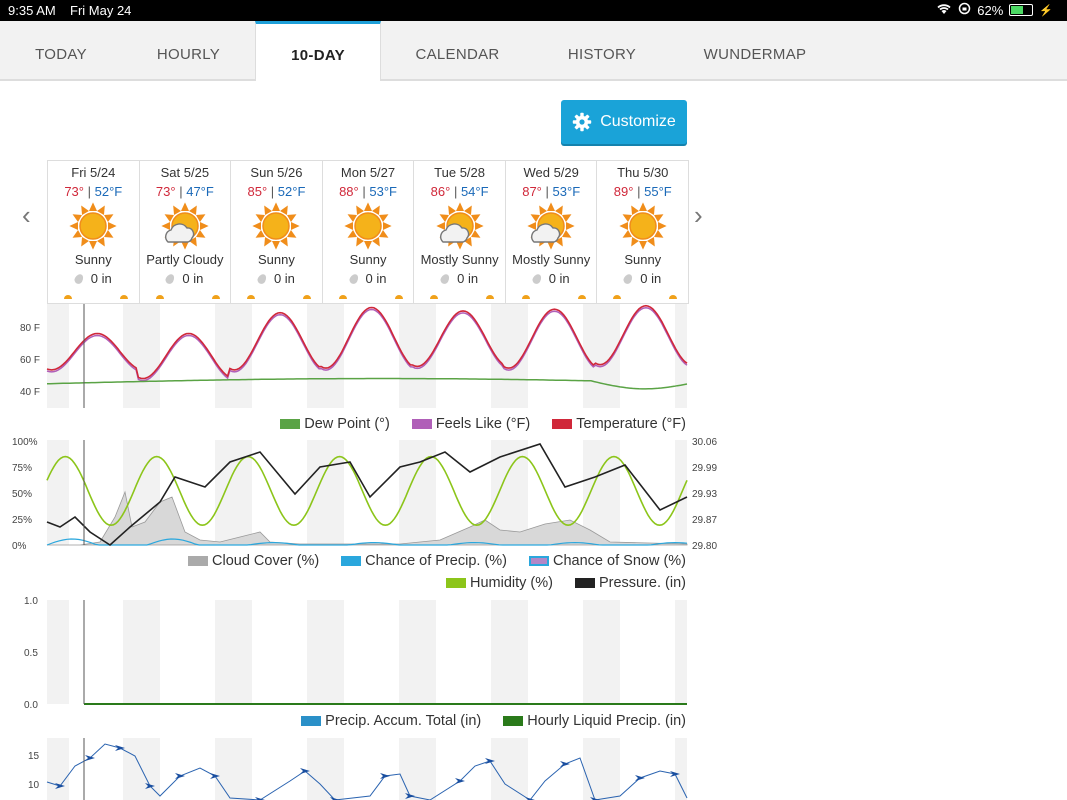 This screenshot has height=800, width=1067. Describe the element at coordinates (276, 172) in the screenshot. I see `day-name: Sun 5/26` at that location.